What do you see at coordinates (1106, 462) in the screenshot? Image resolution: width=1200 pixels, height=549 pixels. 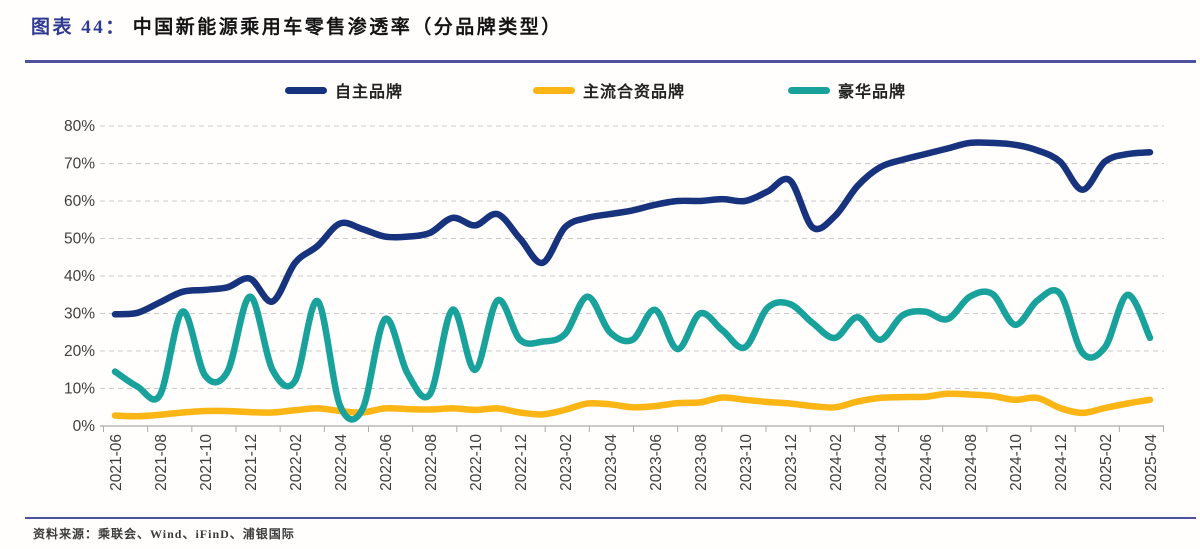 I see `x-tick-label: 2025-02` at bounding box center [1106, 462].